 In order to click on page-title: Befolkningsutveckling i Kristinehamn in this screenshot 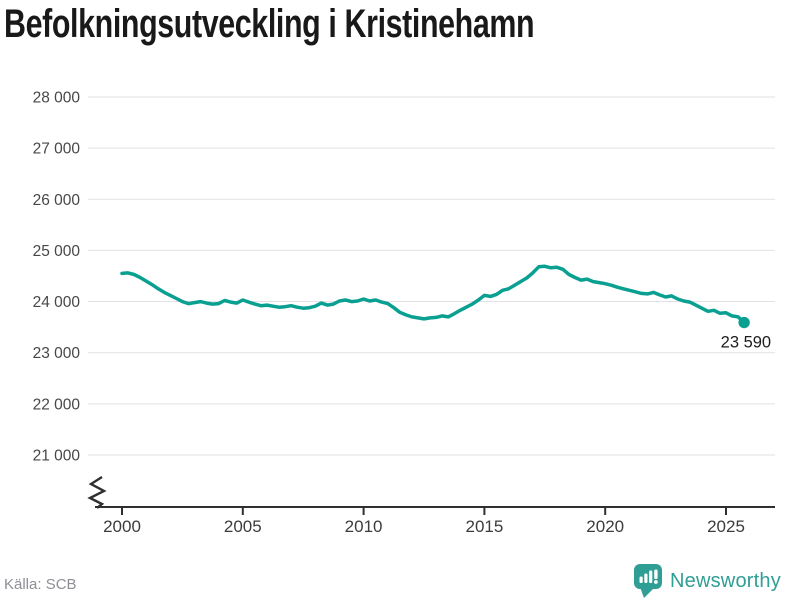, I will do `click(269, 24)`.